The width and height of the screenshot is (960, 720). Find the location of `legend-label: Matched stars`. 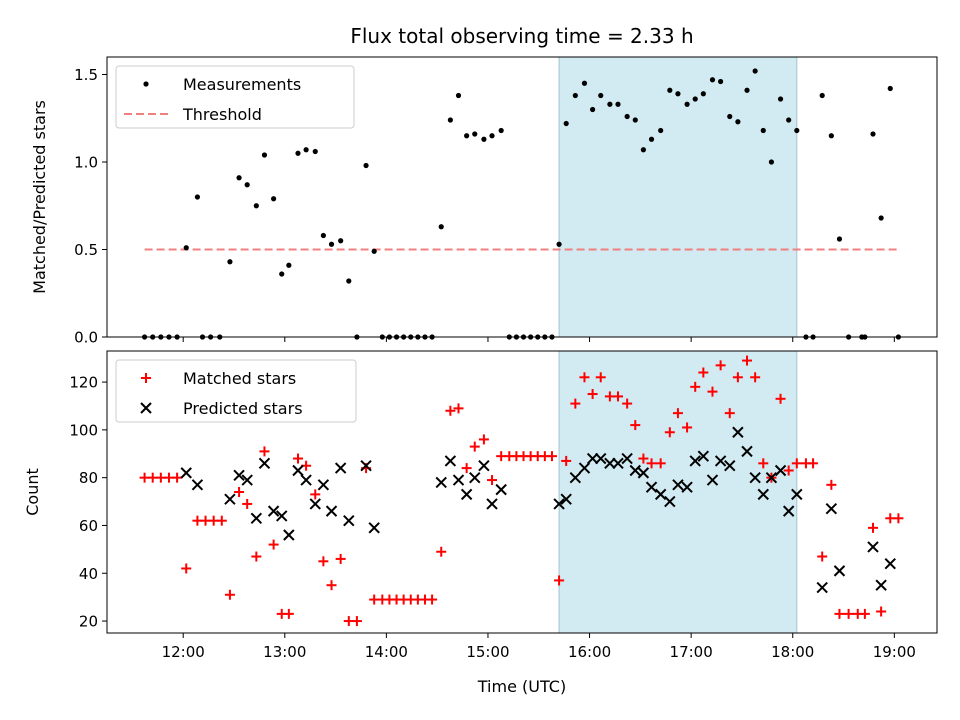

legend-label: Matched stars is located at coordinates (239, 378).